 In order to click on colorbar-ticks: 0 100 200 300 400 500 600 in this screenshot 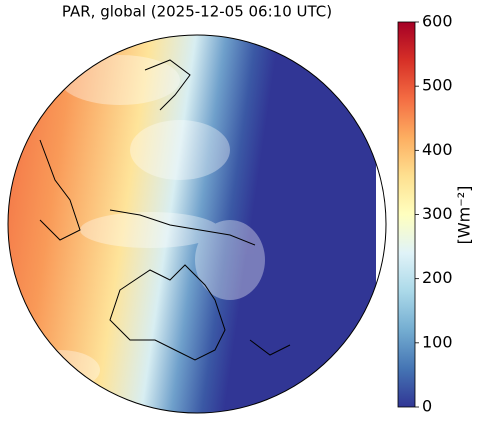, I will do `click(434, 214)`.